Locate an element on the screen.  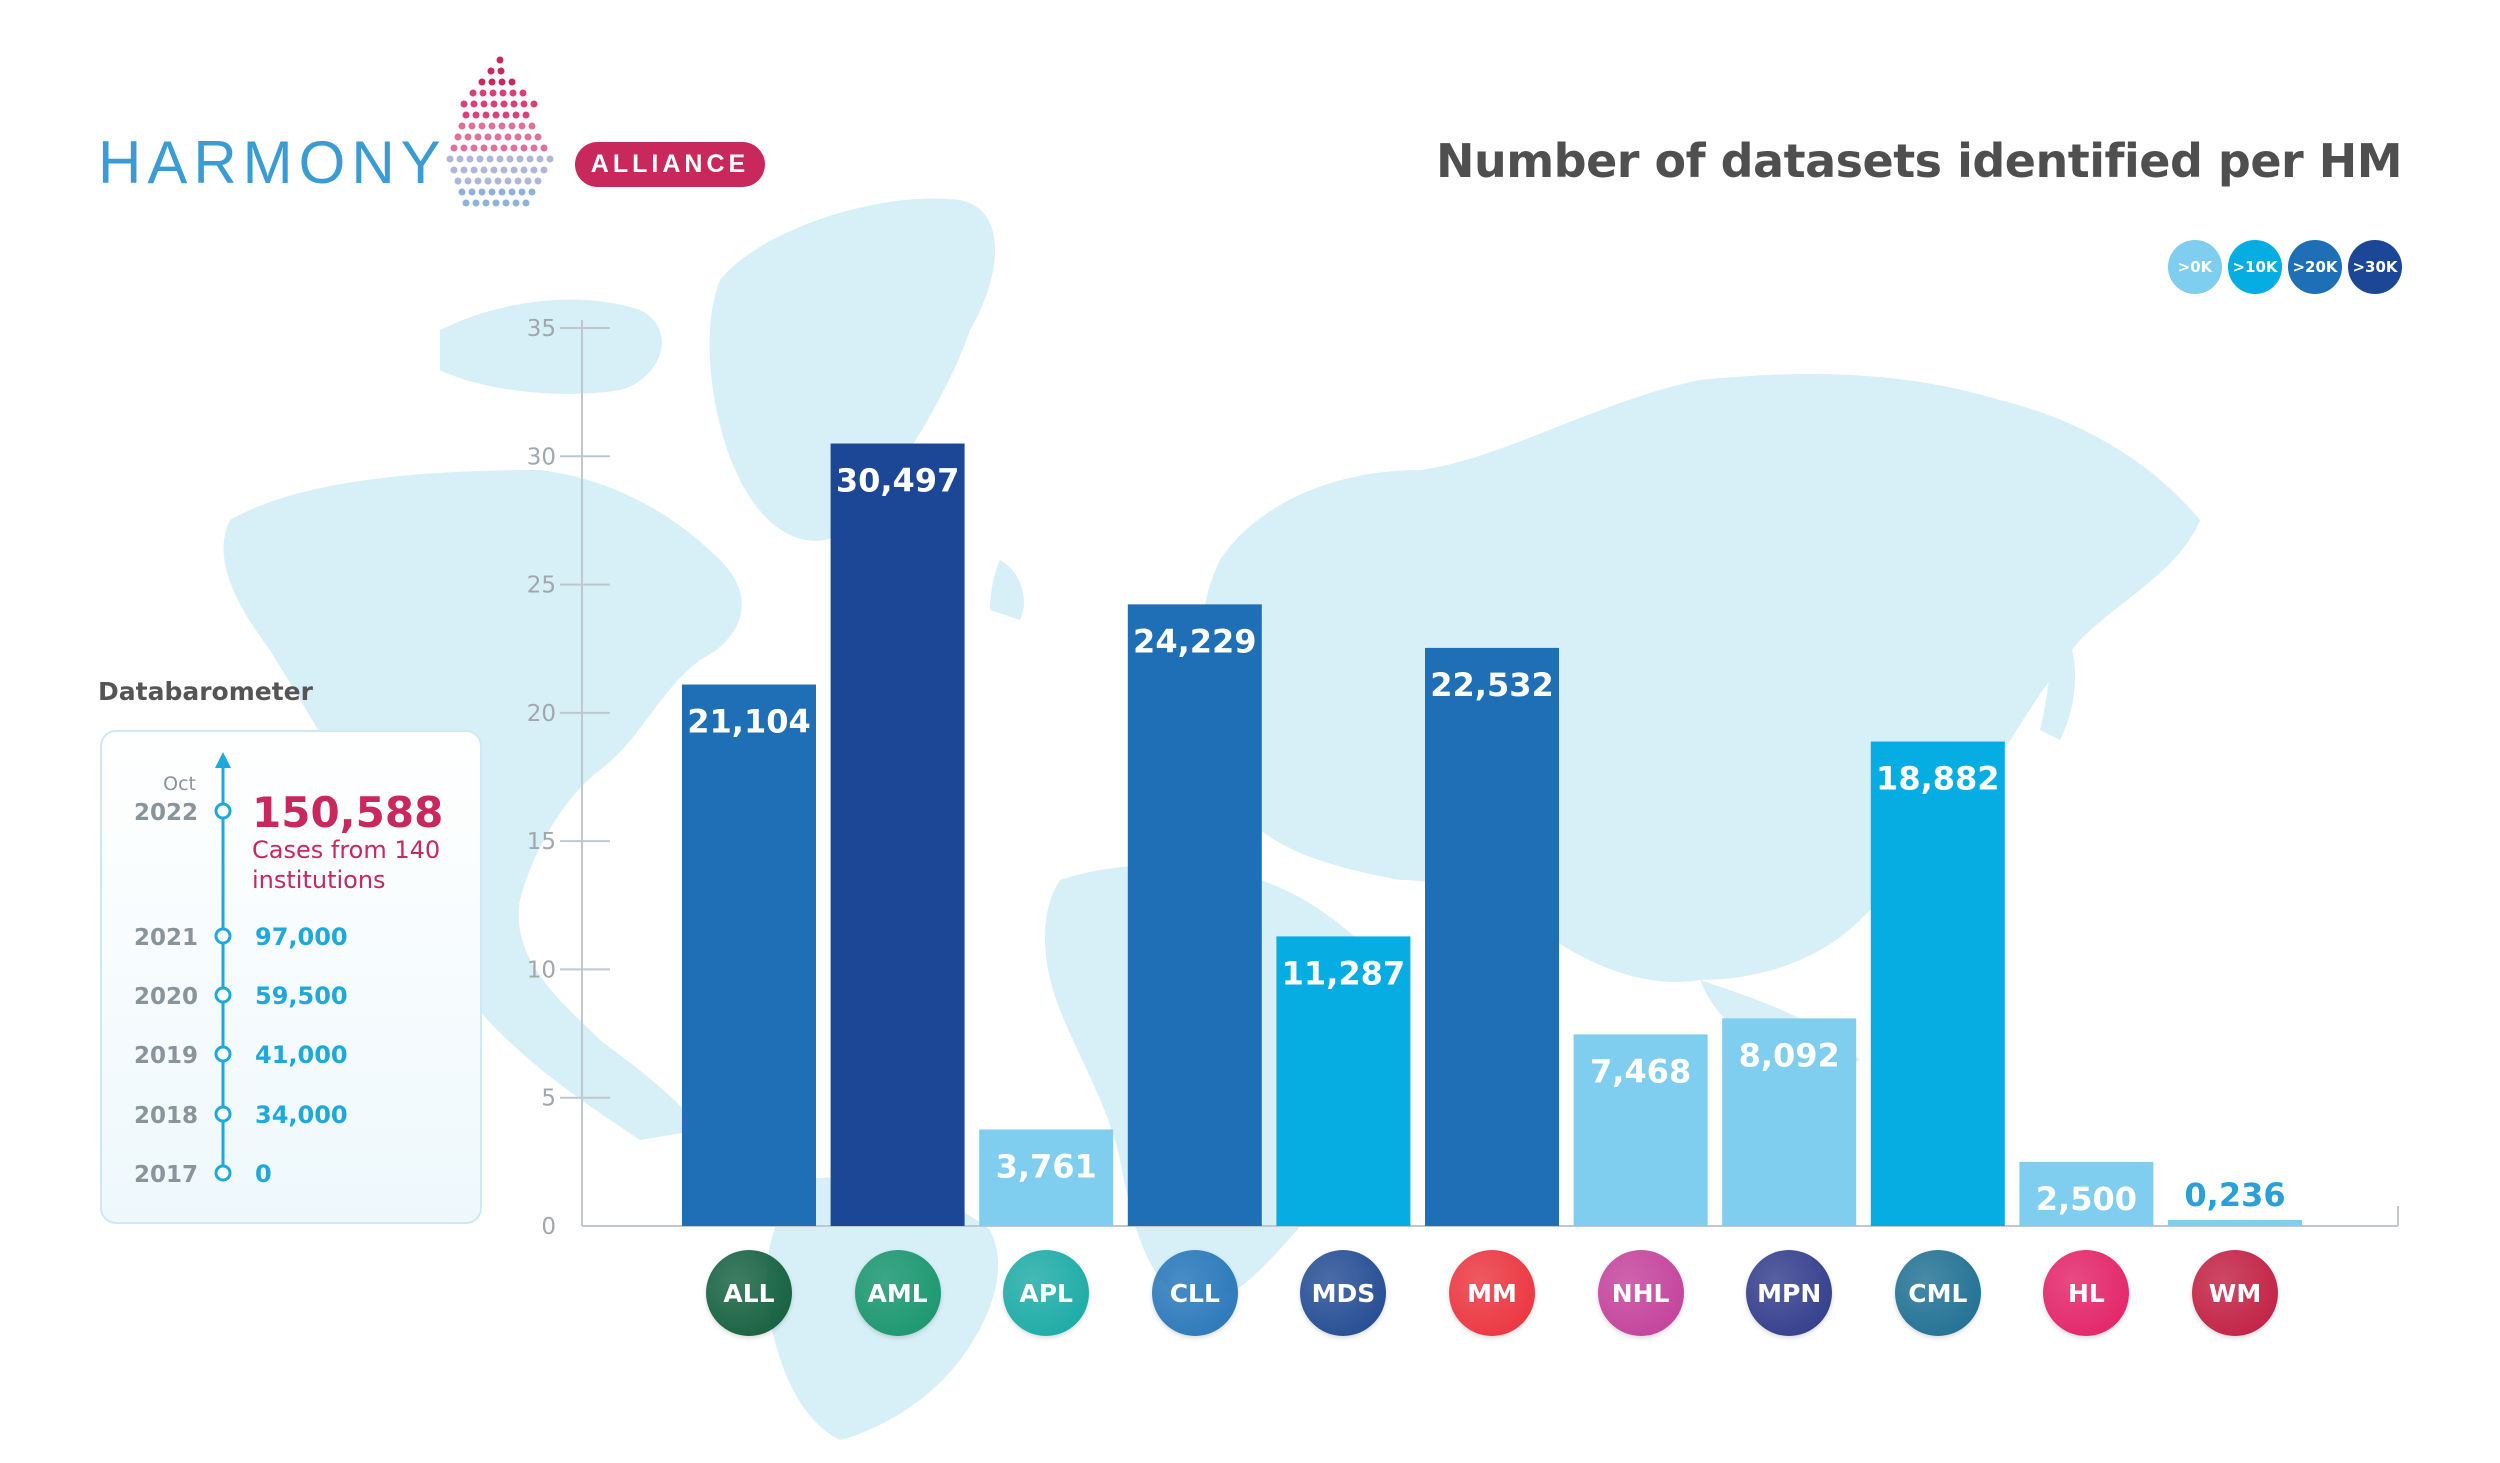
category-mpn: MPN is located at coordinates (1789, 1293).